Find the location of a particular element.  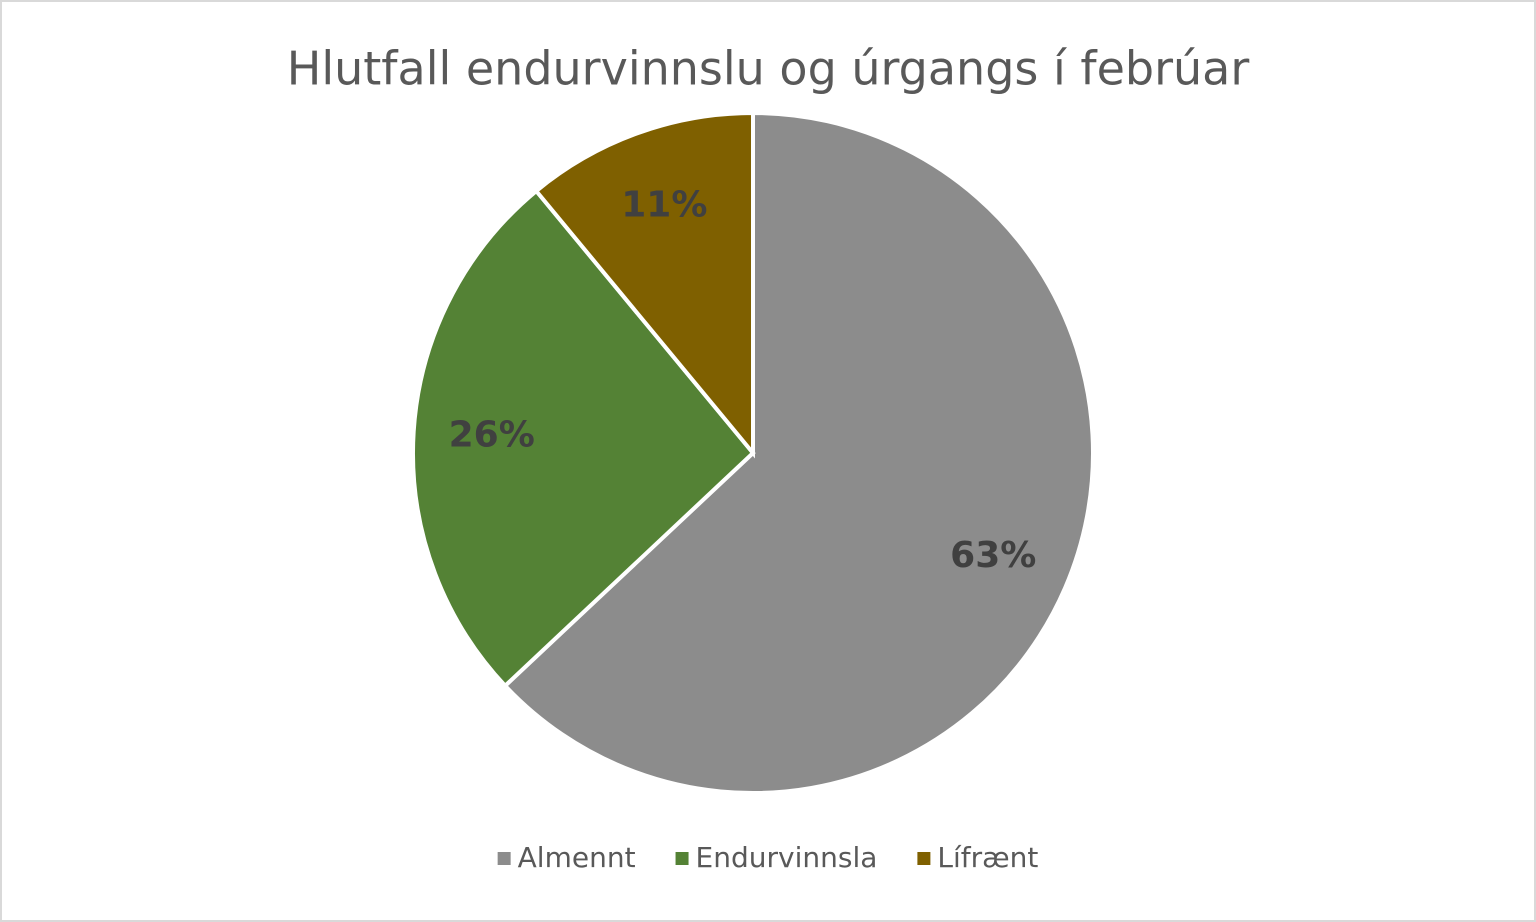

data-label: 11% is located at coordinates (664, 205).